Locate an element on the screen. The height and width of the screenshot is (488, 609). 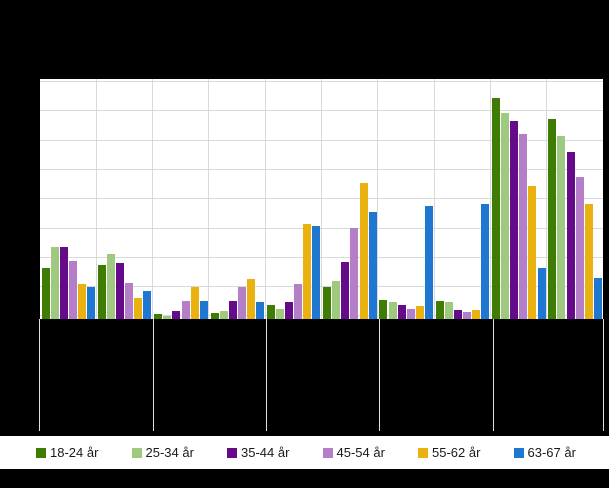
legend-item-25-34: 25-34 år is located at coordinates (162, 452).